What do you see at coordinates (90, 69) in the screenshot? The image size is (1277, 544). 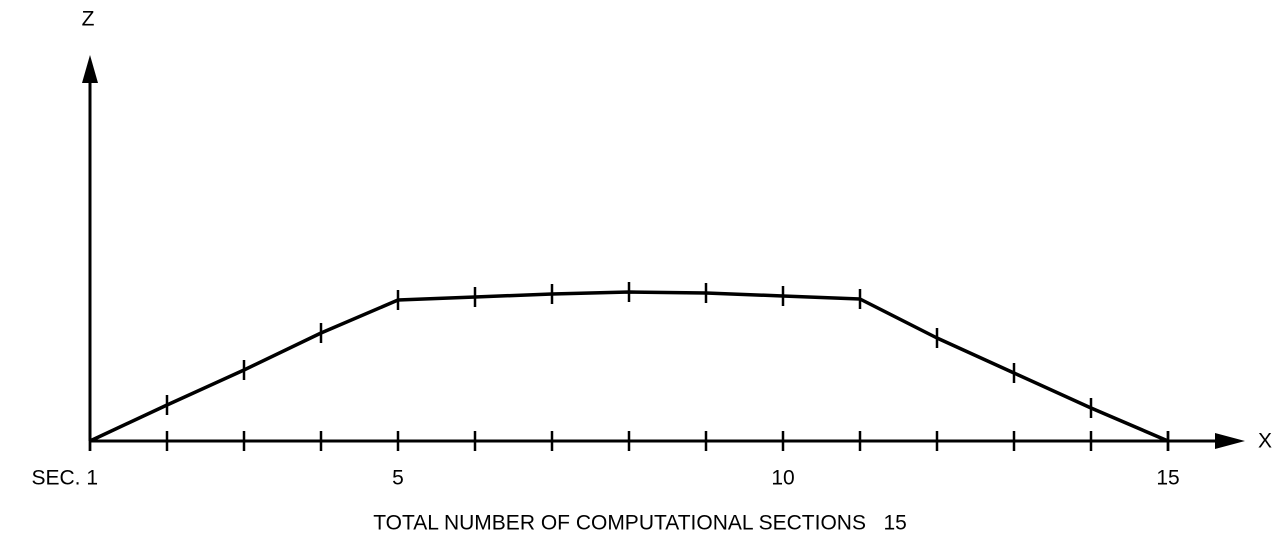 I see `y-axis-arrow` at bounding box center [90, 69].